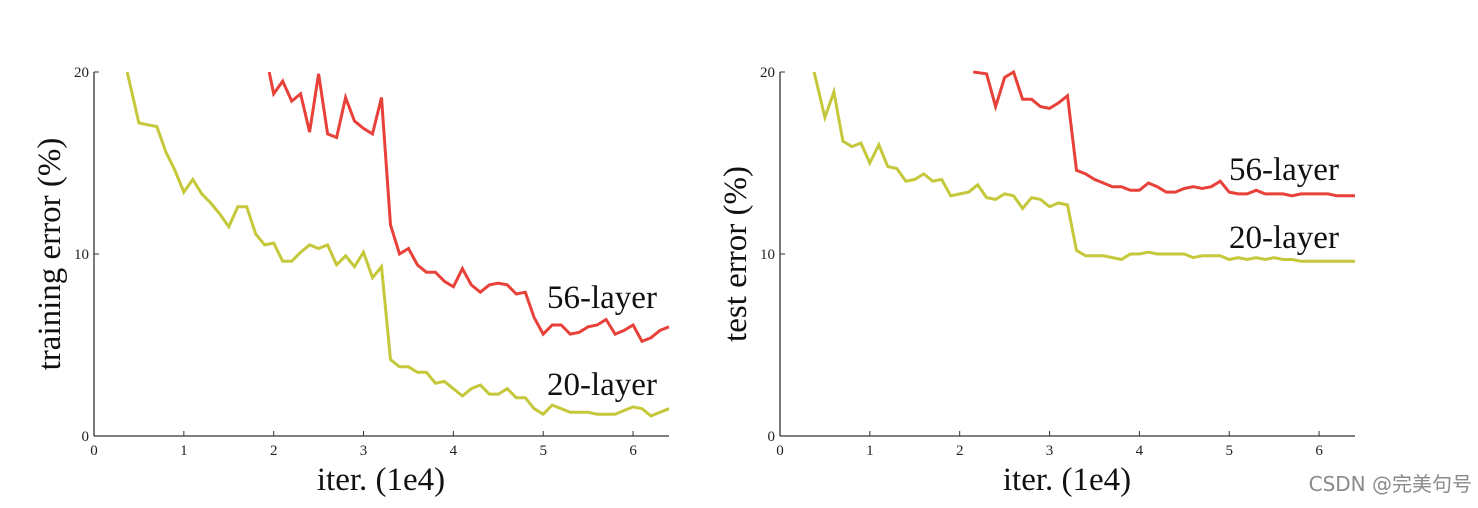 This screenshot has height=508, width=1478. Describe the element at coordinates (736, 254) in the screenshot. I see `y-axis-label: test error (%)` at that location.